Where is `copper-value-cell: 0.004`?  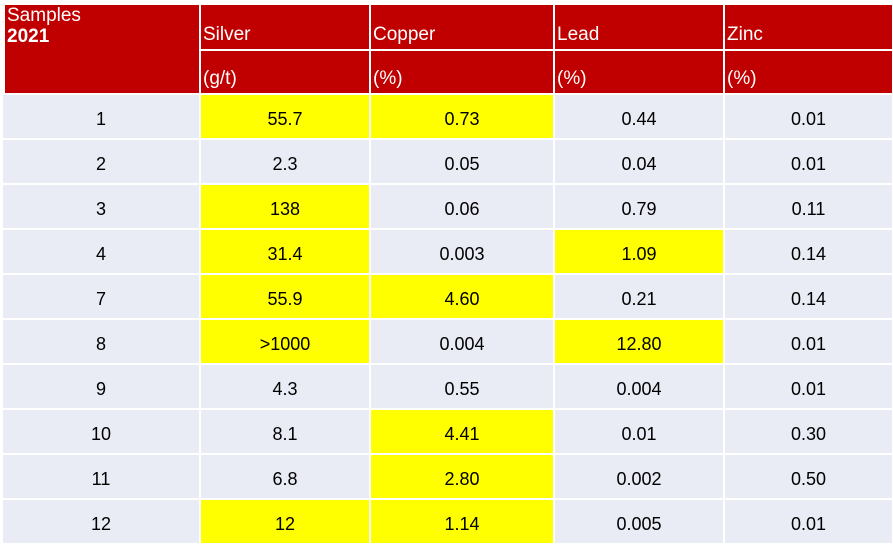
copper-value-cell: 0.004 is located at coordinates (461, 342).